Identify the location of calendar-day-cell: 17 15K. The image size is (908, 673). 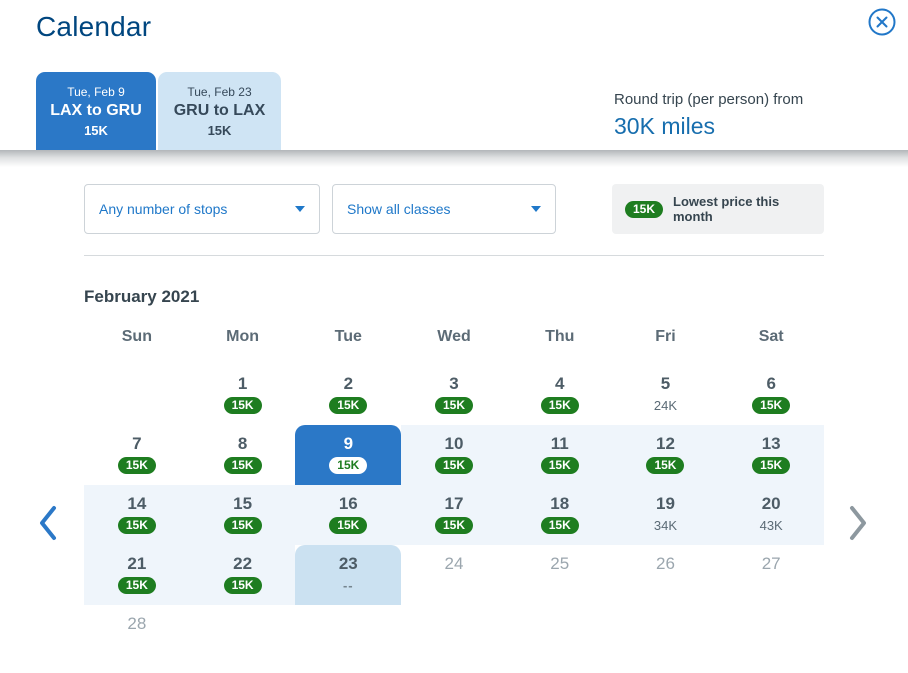
(454, 515).